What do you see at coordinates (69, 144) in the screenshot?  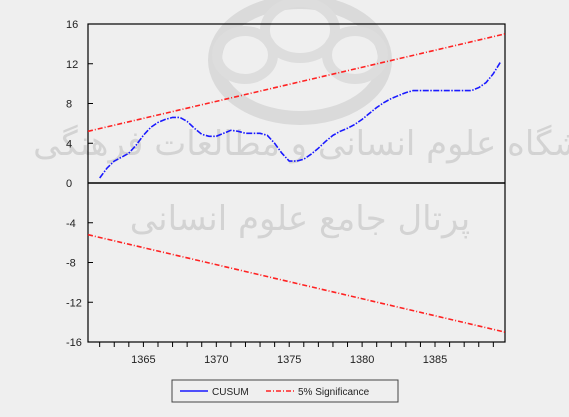 I see `y-tick-label: 4` at bounding box center [69, 144].